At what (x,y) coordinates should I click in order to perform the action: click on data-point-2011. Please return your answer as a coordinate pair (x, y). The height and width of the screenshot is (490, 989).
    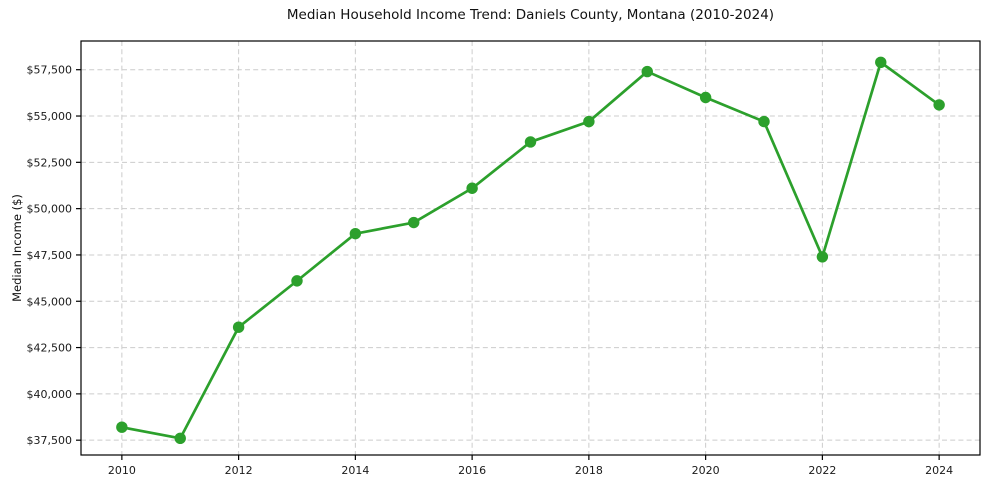
    Looking at the image, I should click on (180, 438).